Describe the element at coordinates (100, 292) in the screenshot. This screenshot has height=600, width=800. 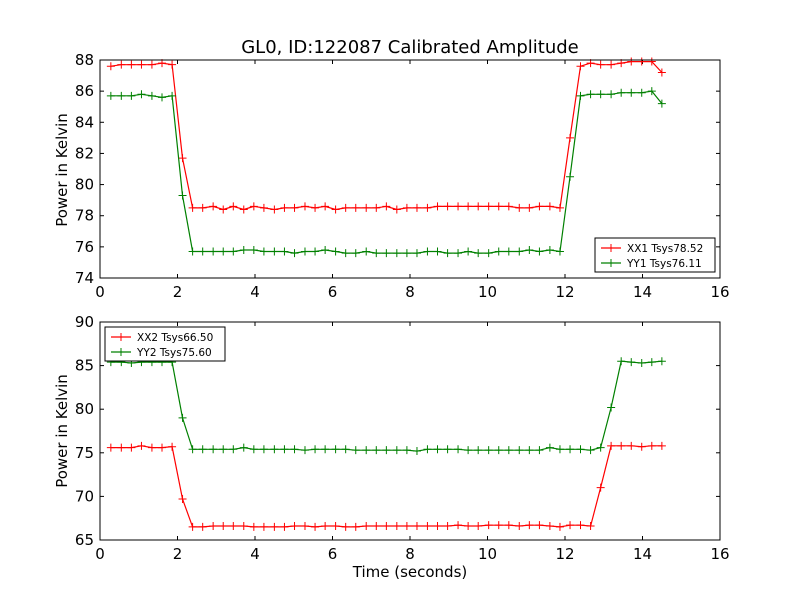
I see `x-tick-label: 0` at that location.